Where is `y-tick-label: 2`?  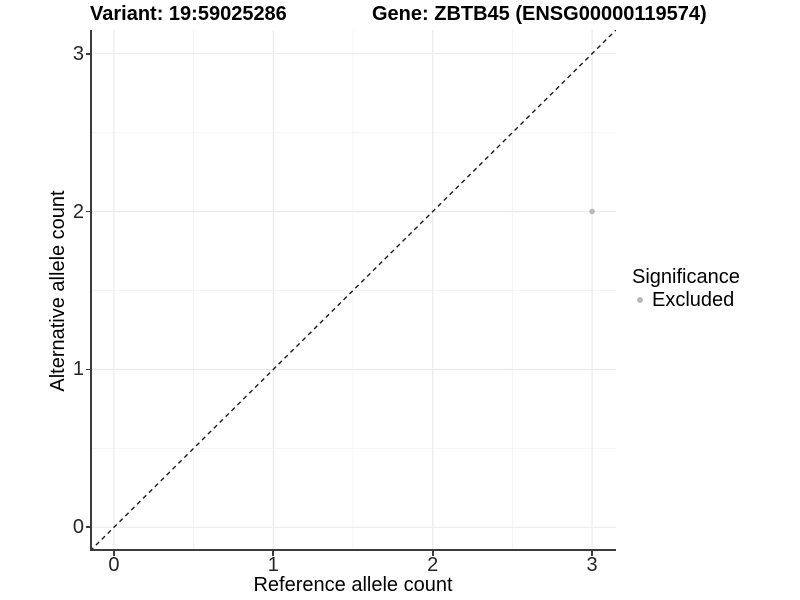 y-tick-label: 2 is located at coordinates (78, 211).